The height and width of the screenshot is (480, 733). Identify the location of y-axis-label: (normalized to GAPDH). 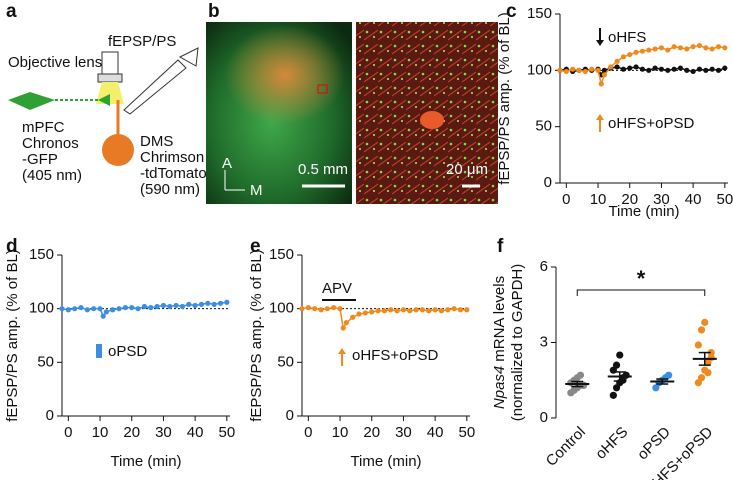
(517, 343).